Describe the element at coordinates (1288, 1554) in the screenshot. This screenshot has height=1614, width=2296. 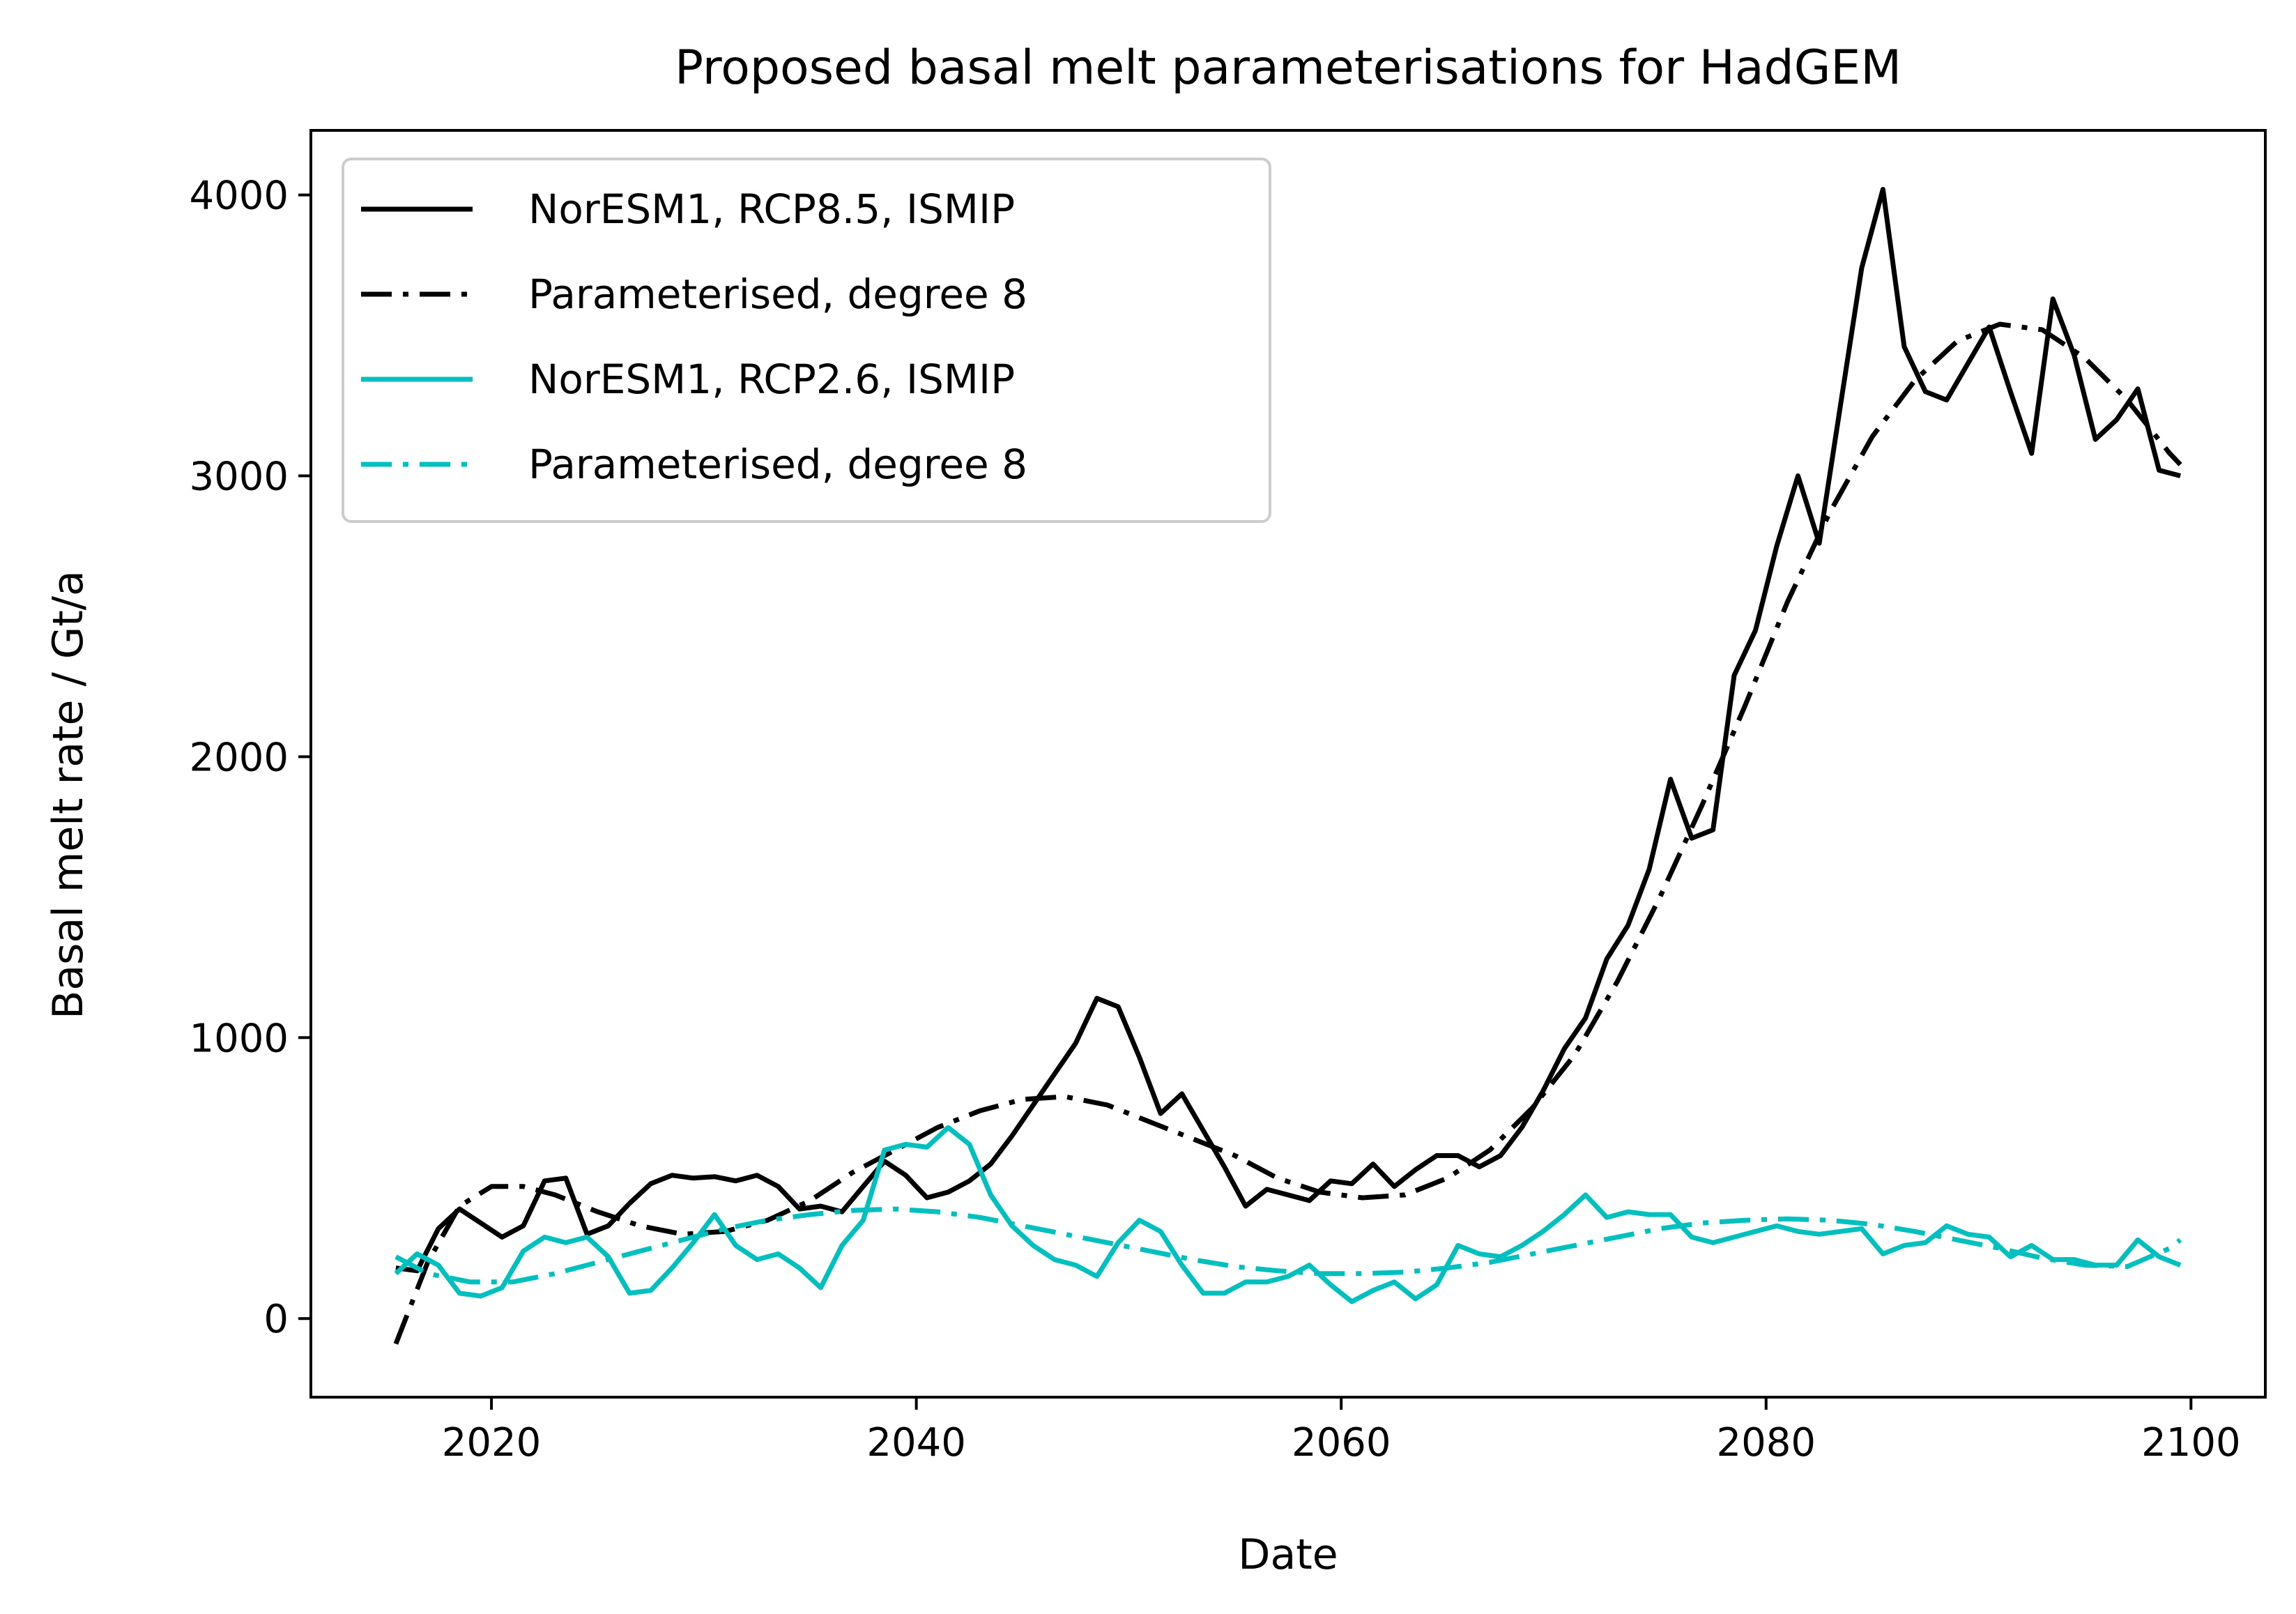
I see `x-axis-label: Date` at that location.